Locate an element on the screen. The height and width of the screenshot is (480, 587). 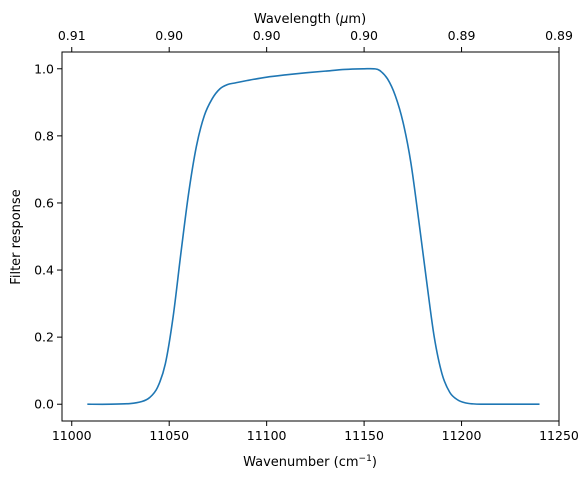
x-tick-label: 11150 is located at coordinates (364, 435).